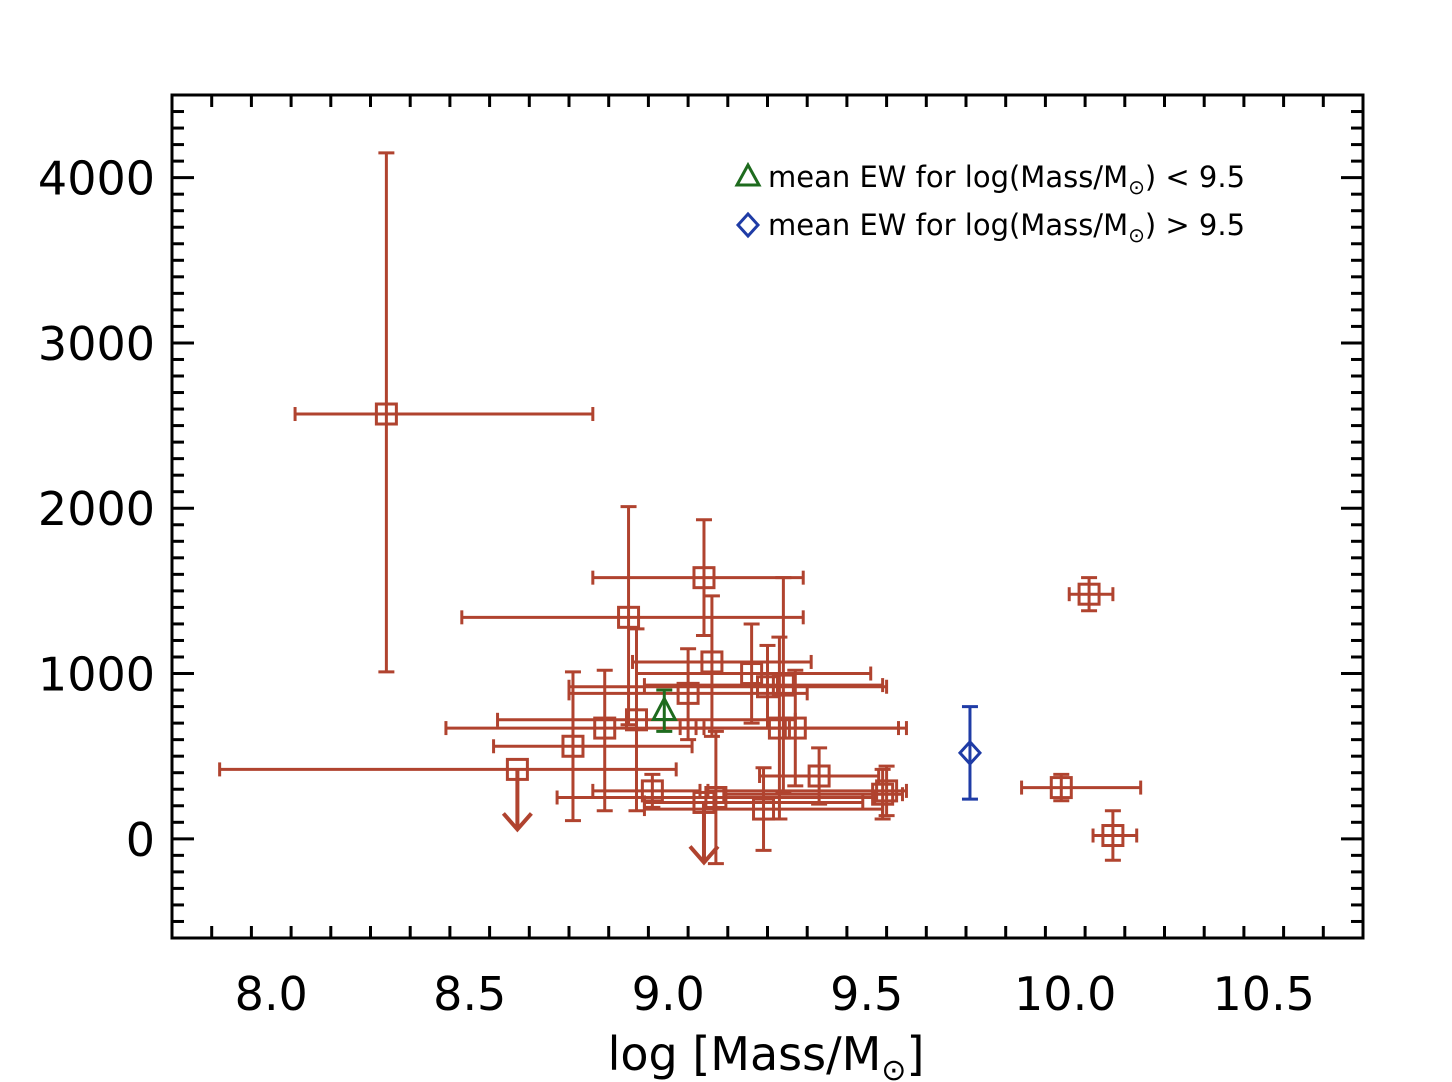 The height and width of the screenshot is (1082, 1452). Describe the element at coordinates (1264, 994) in the screenshot. I see `x-tick-label: 10.5` at that location.